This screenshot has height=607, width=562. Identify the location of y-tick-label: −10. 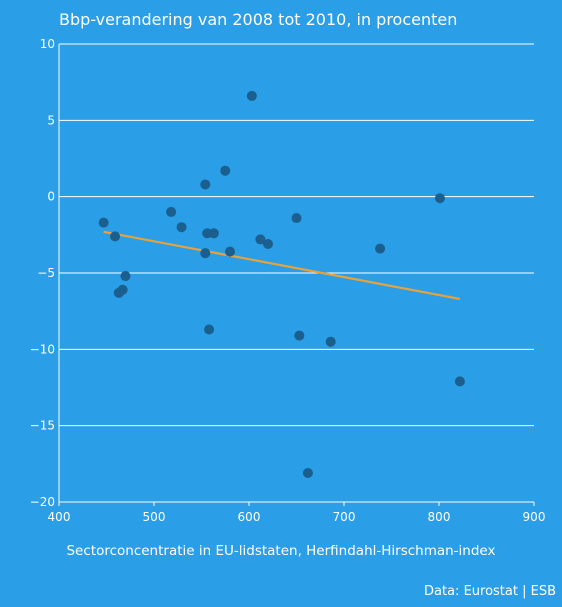
(42, 349).